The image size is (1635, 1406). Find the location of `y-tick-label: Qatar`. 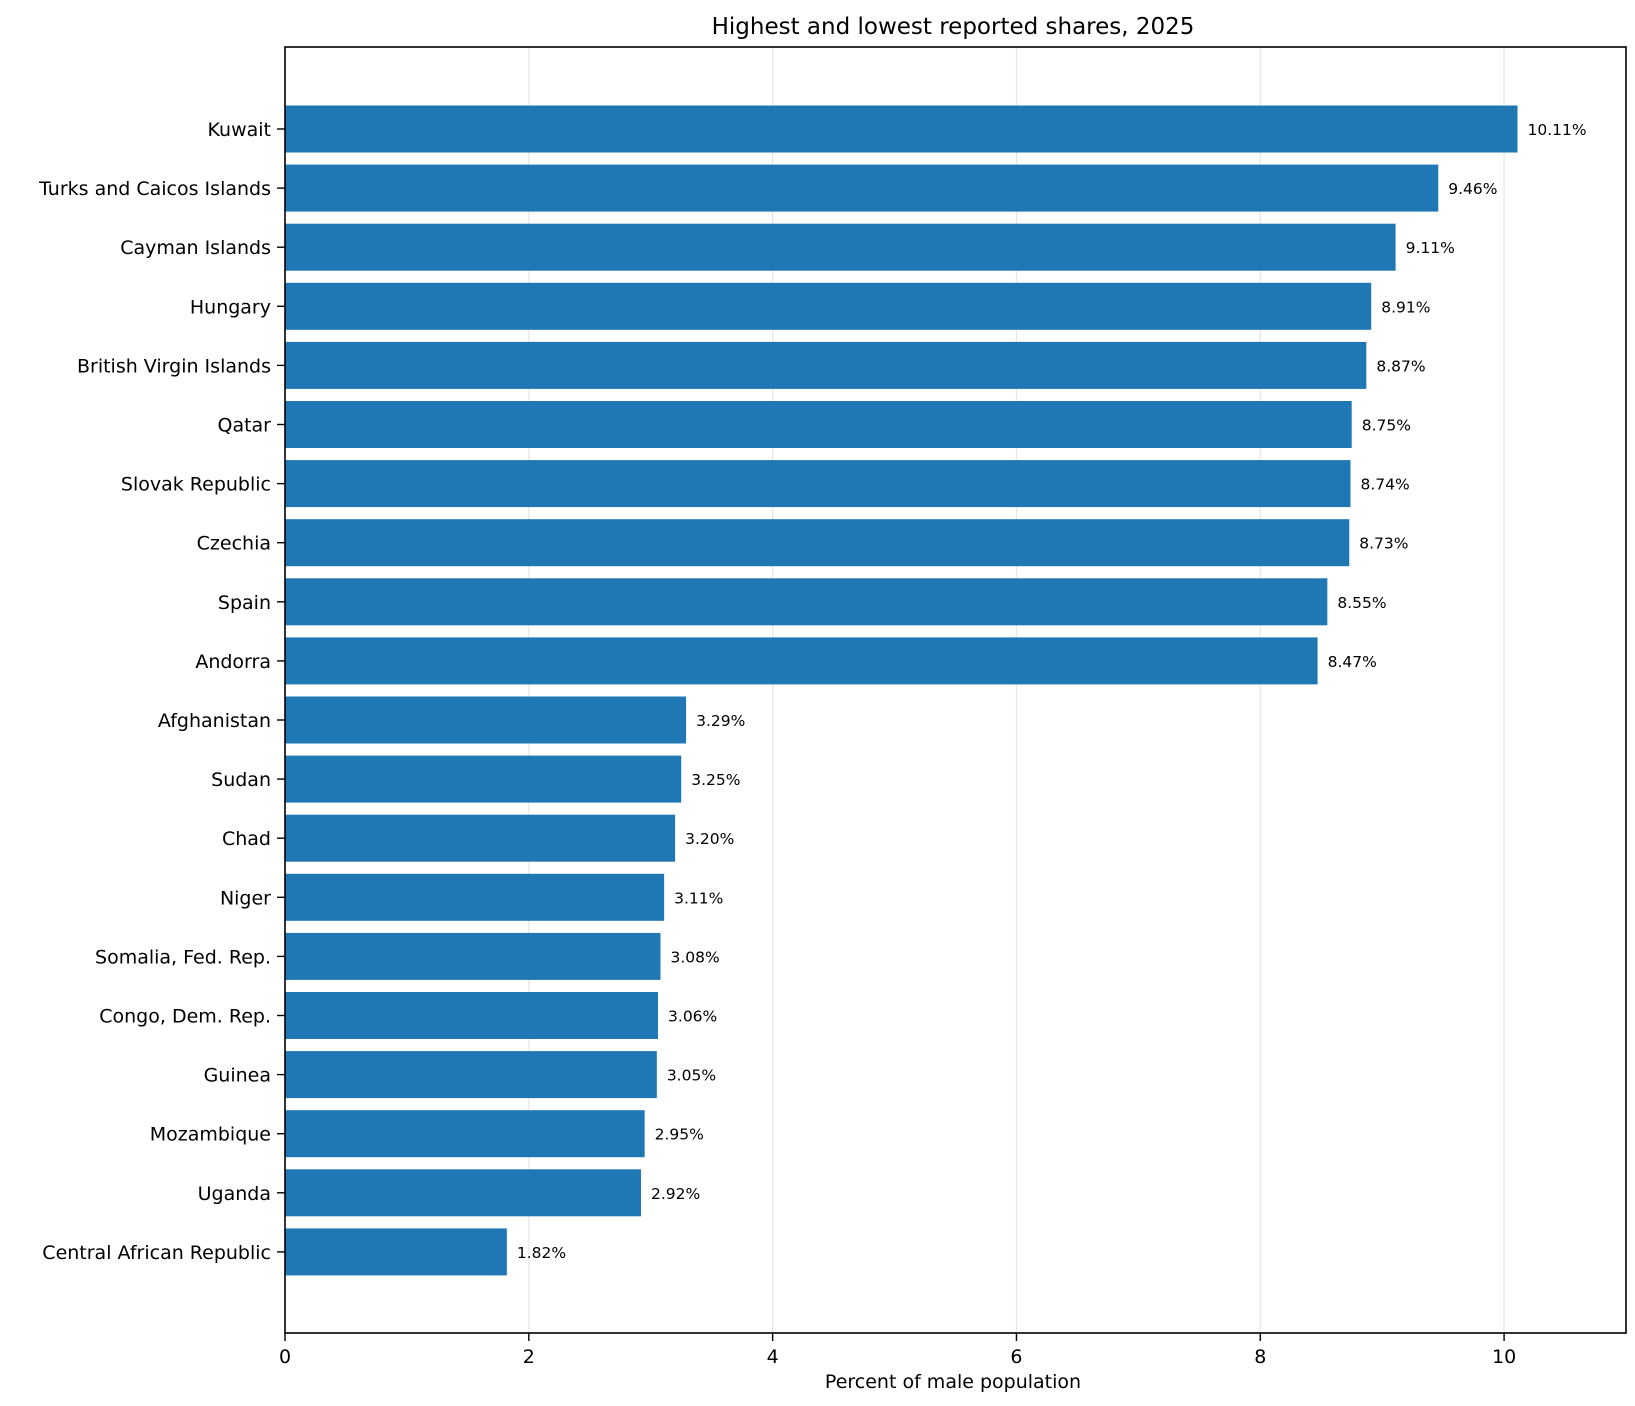

y-tick-label: Qatar is located at coordinates (244, 426).